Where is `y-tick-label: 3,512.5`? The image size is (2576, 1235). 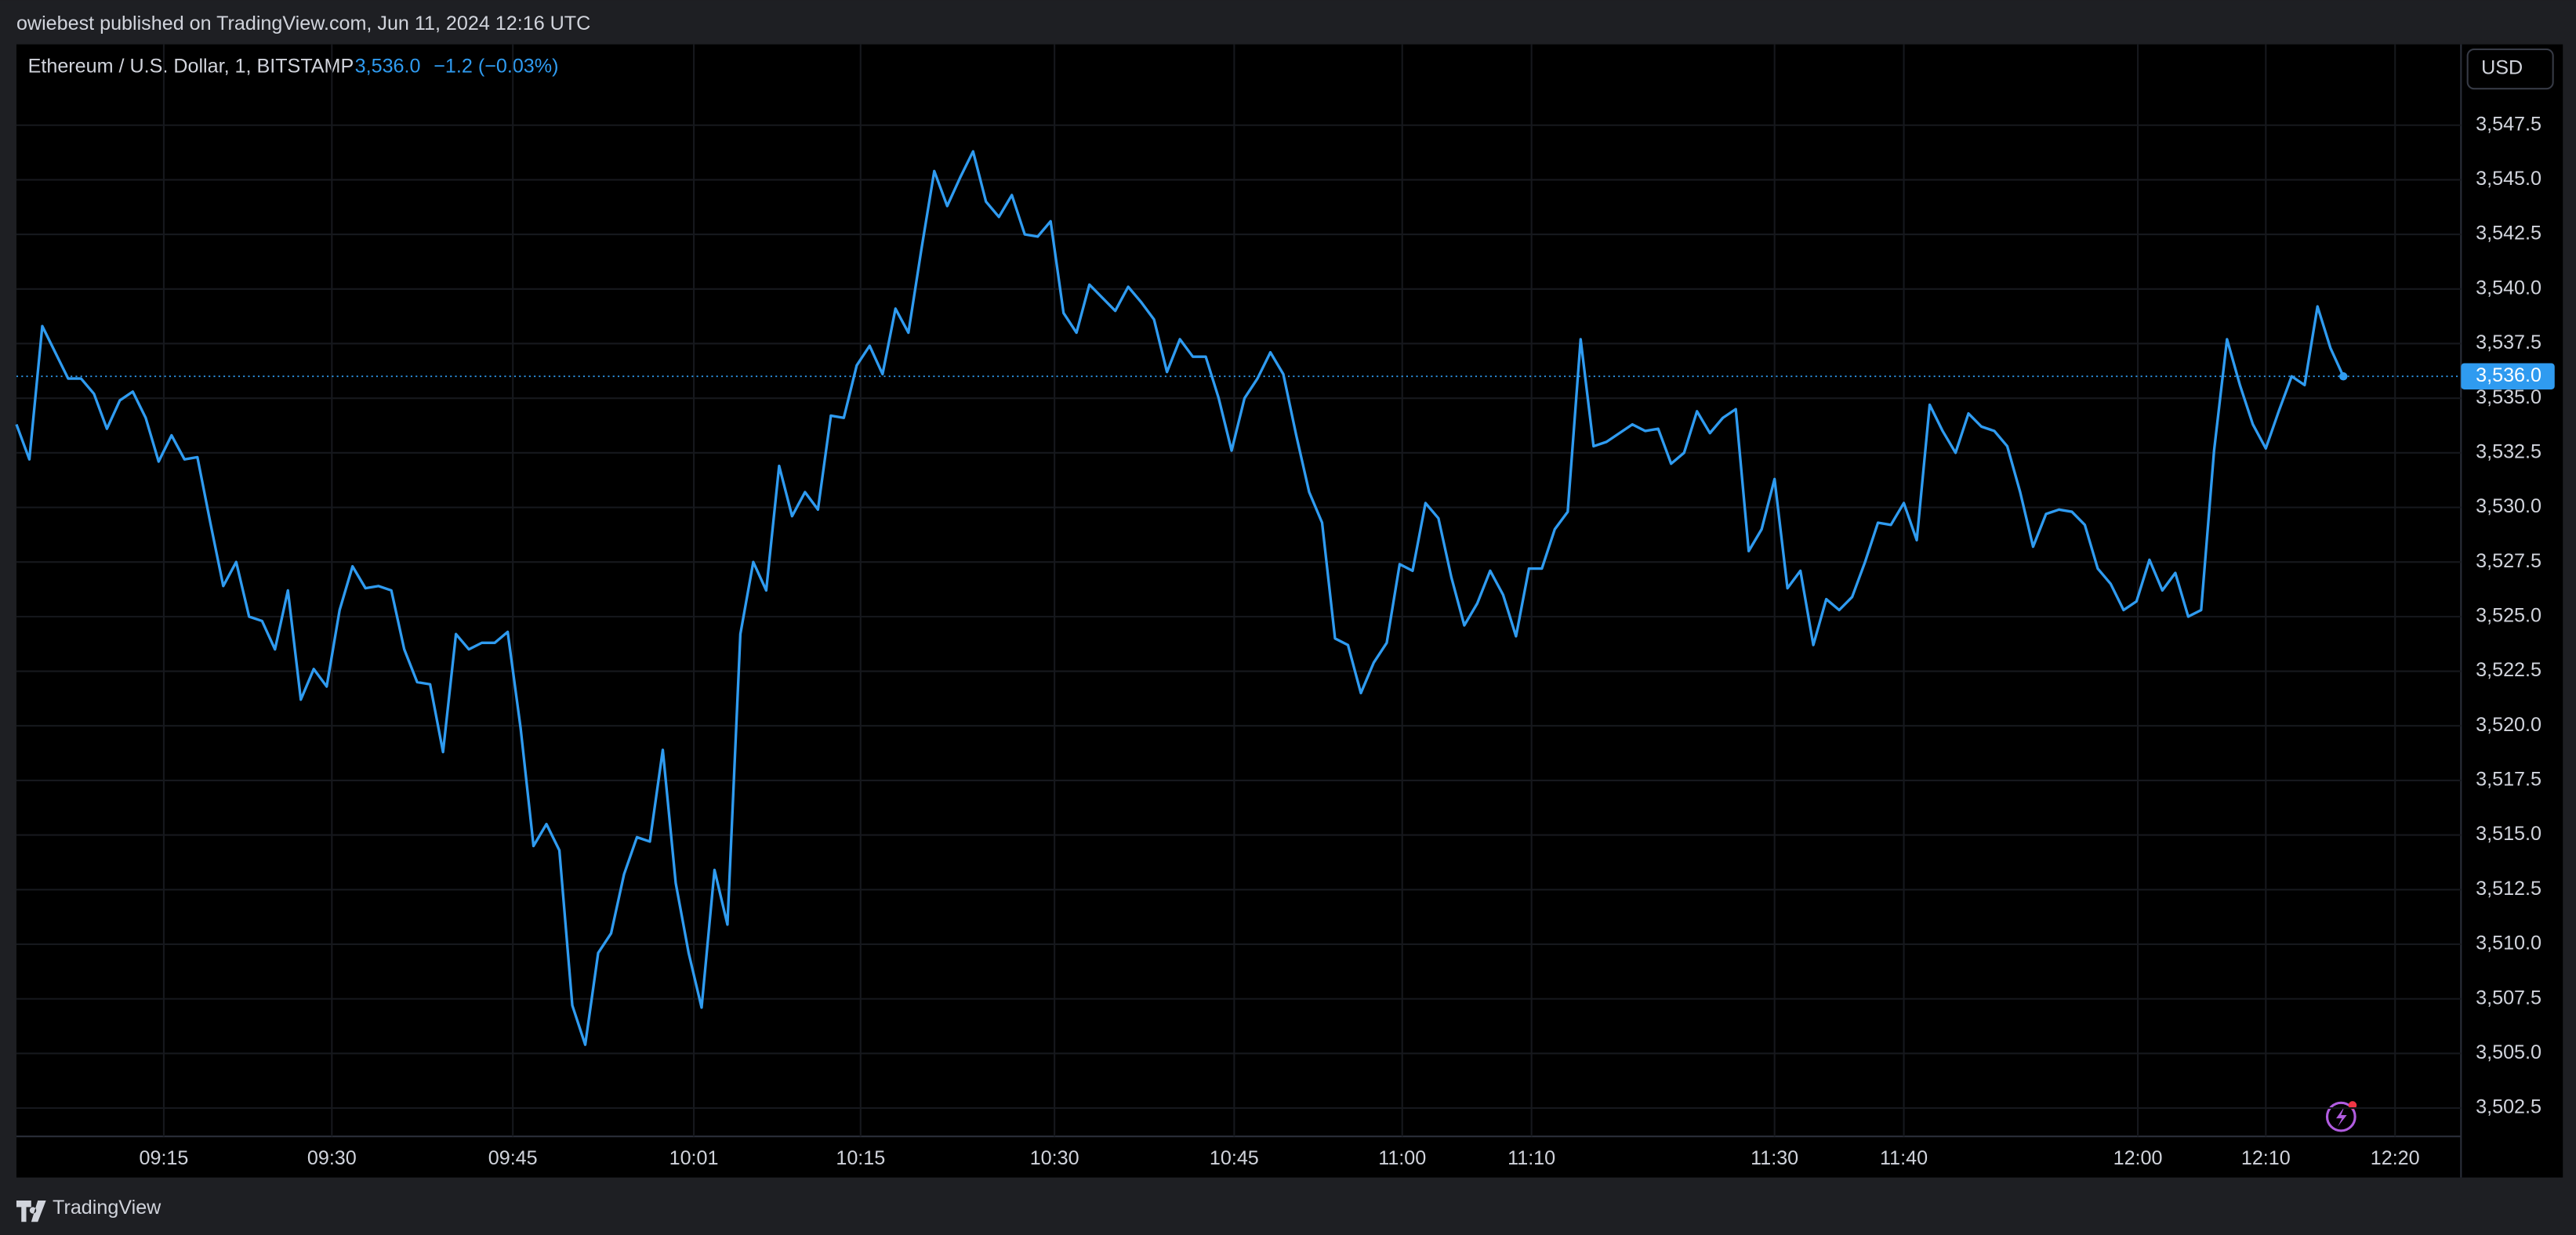
y-tick-label: 3,512.5 is located at coordinates (2509, 889).